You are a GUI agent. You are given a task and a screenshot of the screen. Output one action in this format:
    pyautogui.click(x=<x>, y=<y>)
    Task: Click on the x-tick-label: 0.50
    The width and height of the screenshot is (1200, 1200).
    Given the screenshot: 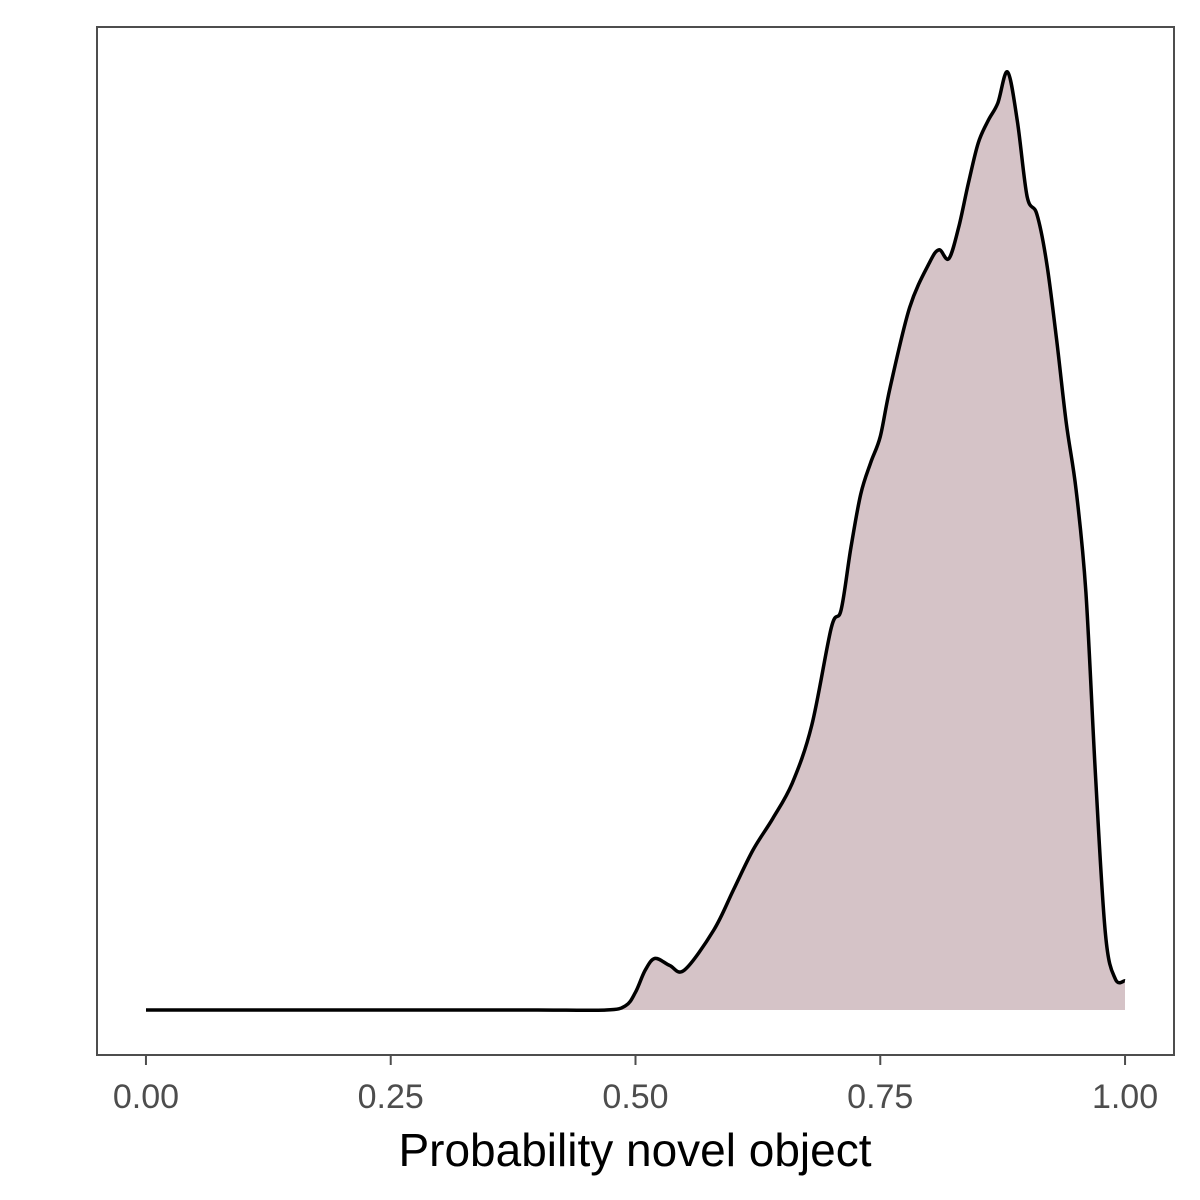 What is the action you would take?
    pyautogui.click(x=635, y=1097)
    